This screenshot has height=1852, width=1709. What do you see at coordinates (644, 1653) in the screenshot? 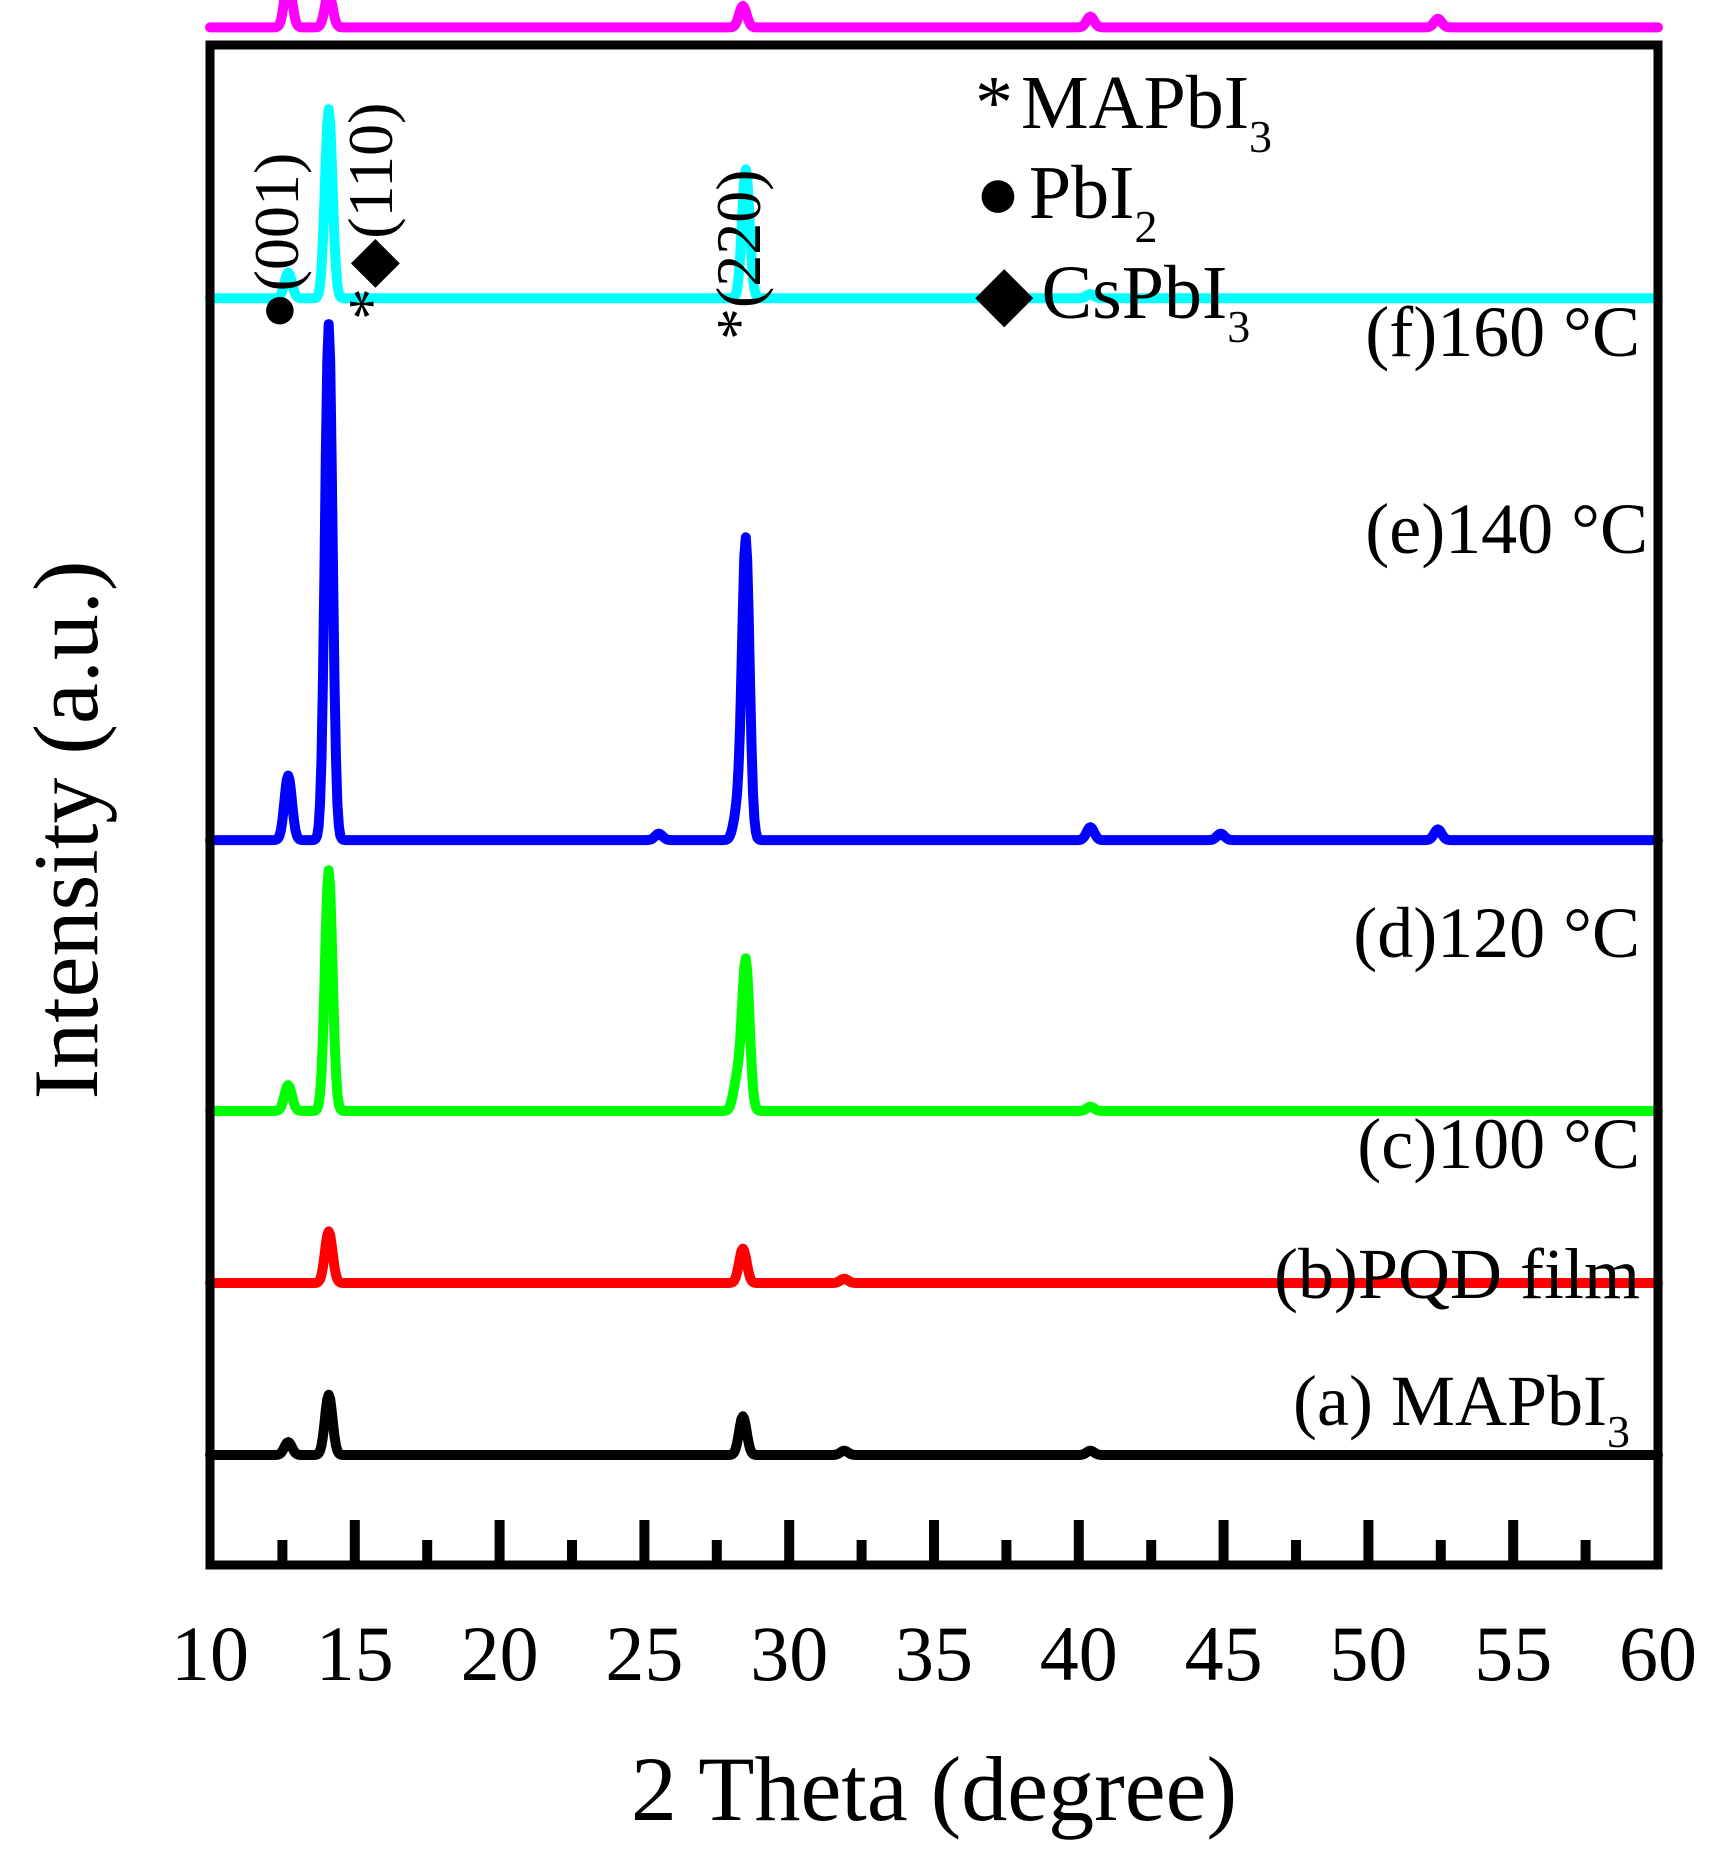
I see `x-tick-label: 25` at bounding box center [644, 1653].